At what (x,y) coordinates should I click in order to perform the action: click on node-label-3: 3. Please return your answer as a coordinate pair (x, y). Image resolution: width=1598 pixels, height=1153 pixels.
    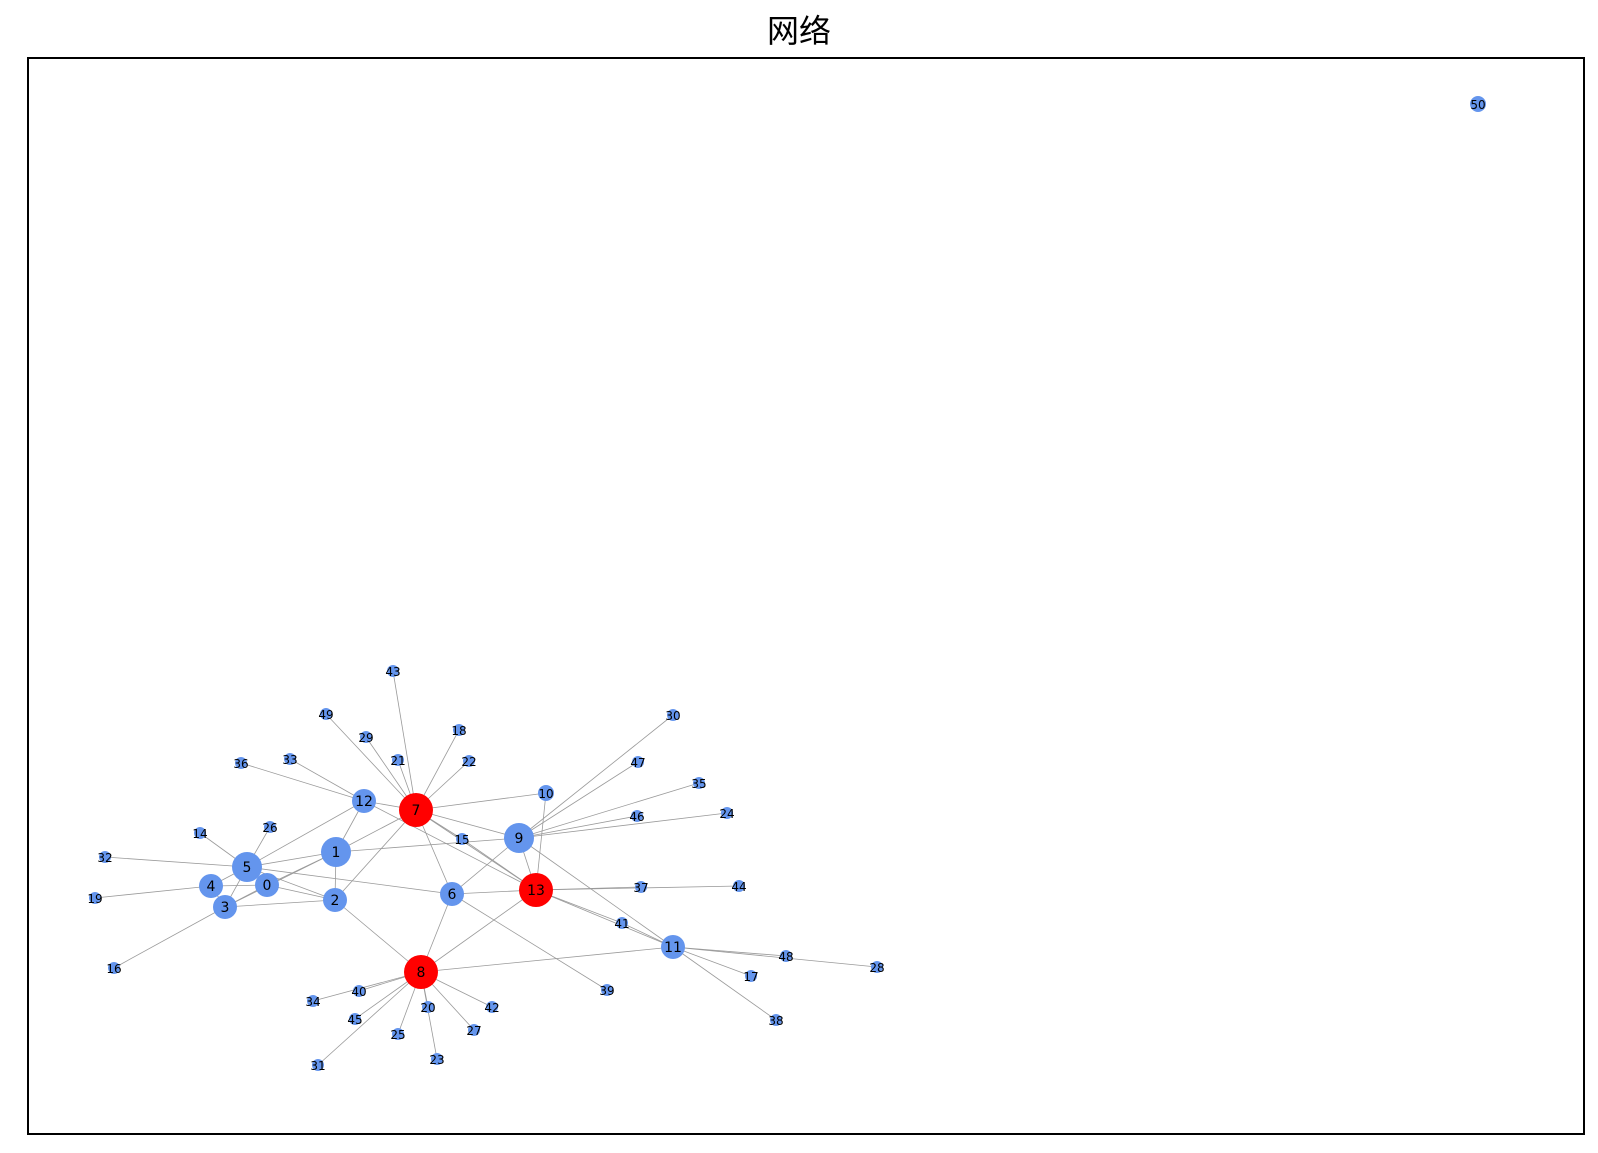
    Looking at the image, I should click on (225, 908).